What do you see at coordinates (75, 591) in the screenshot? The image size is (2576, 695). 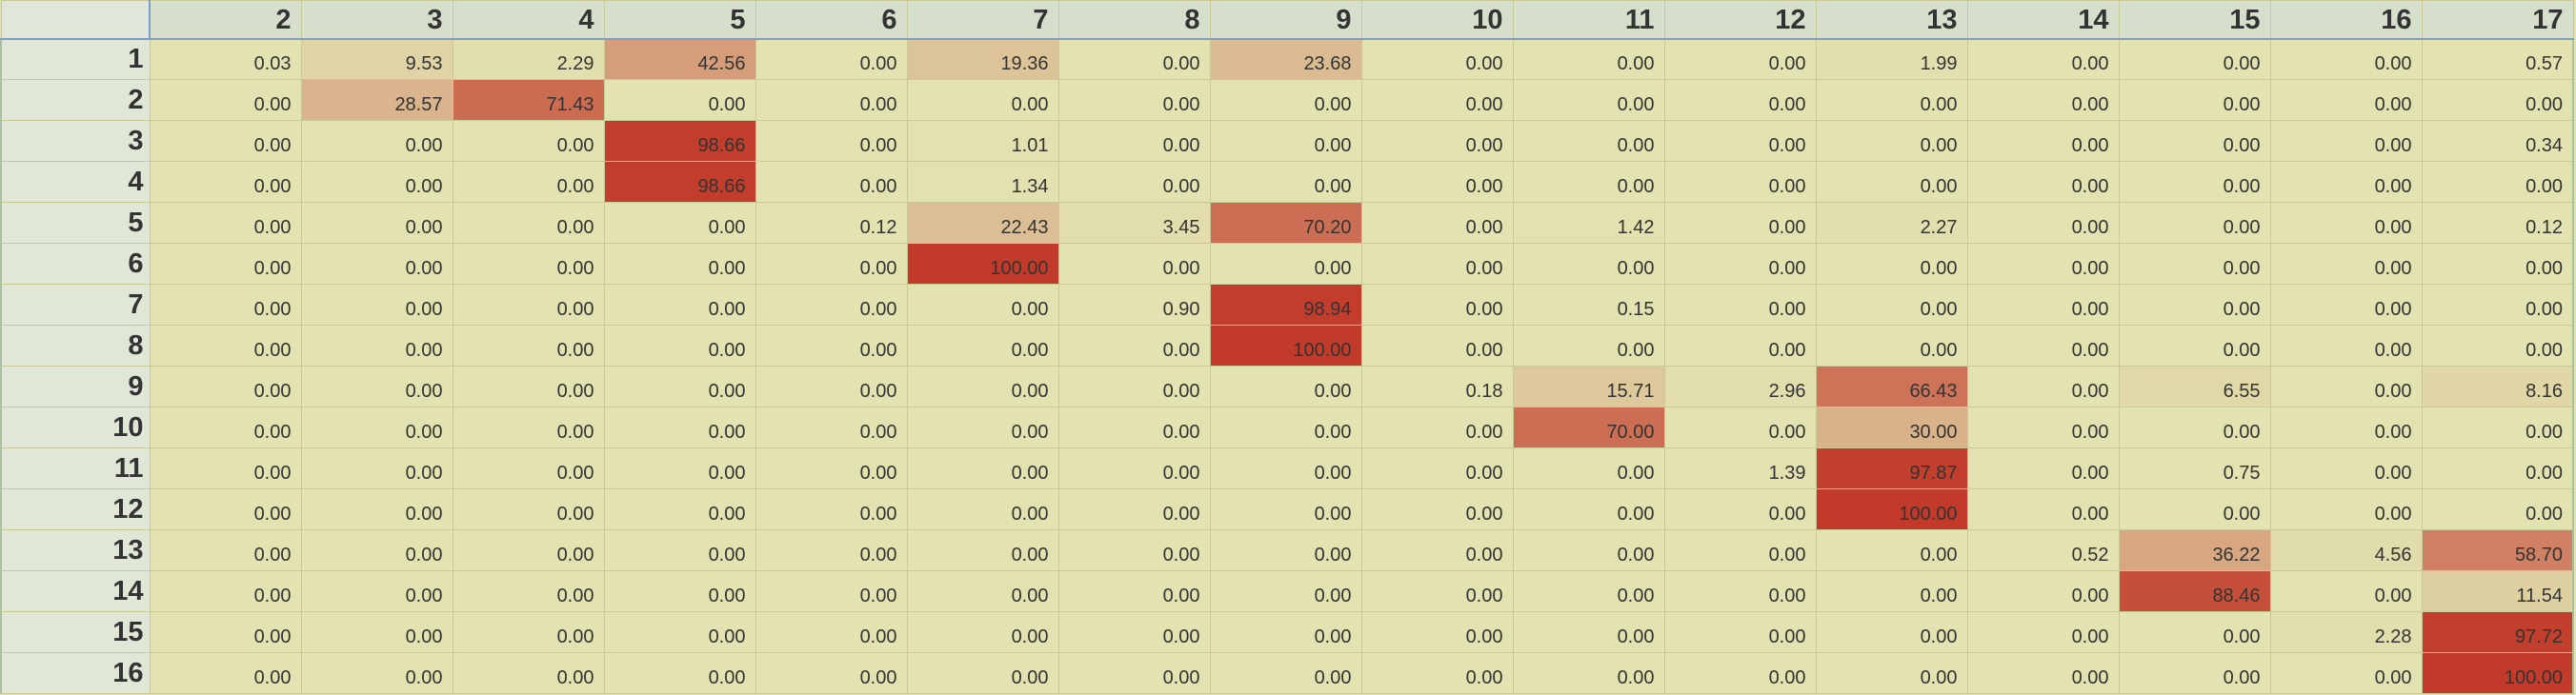 I see `row-header: 14` at bounding box center [75, 591].